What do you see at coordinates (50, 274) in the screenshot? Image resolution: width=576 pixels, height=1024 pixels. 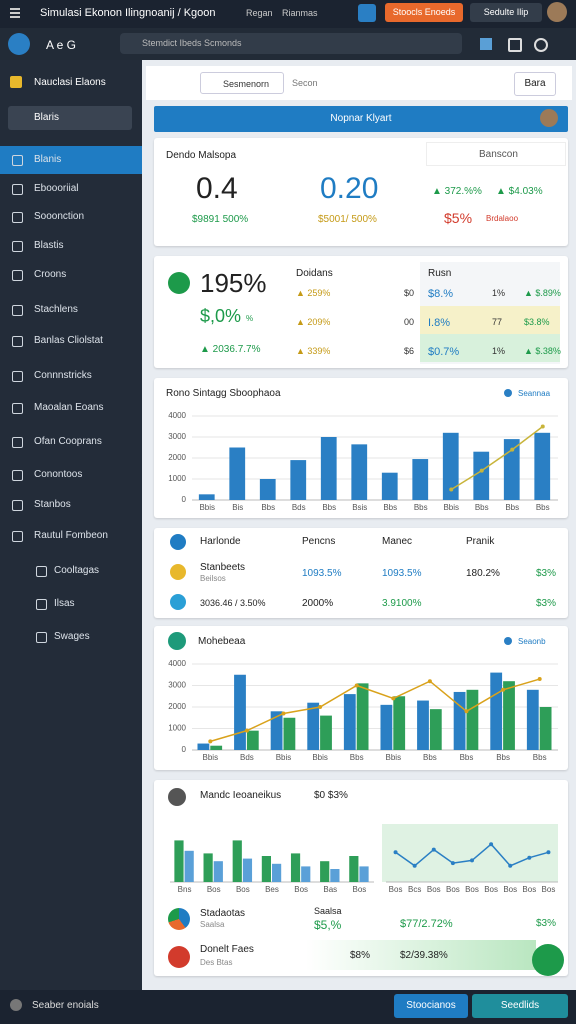 I see `sidebar-item: Croons` at bounding box center [50, 274].